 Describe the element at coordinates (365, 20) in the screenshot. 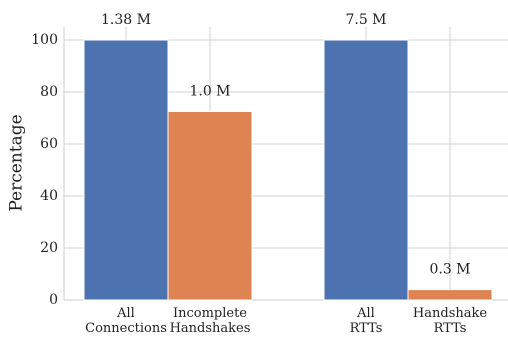

I see `bar-annotation: 7.5 M` at that location.